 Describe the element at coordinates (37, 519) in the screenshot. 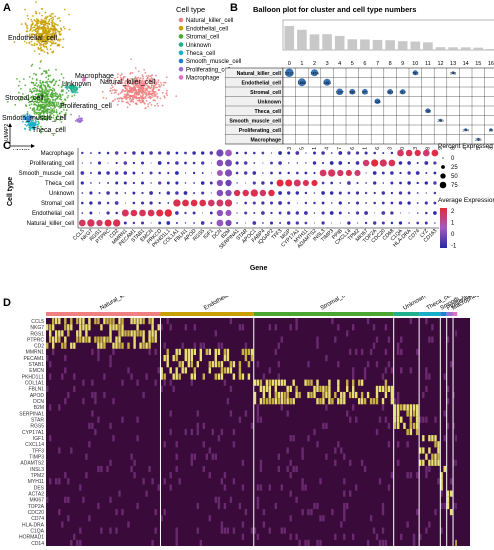

I see `heatmap-gene-label: CD74` at that location.